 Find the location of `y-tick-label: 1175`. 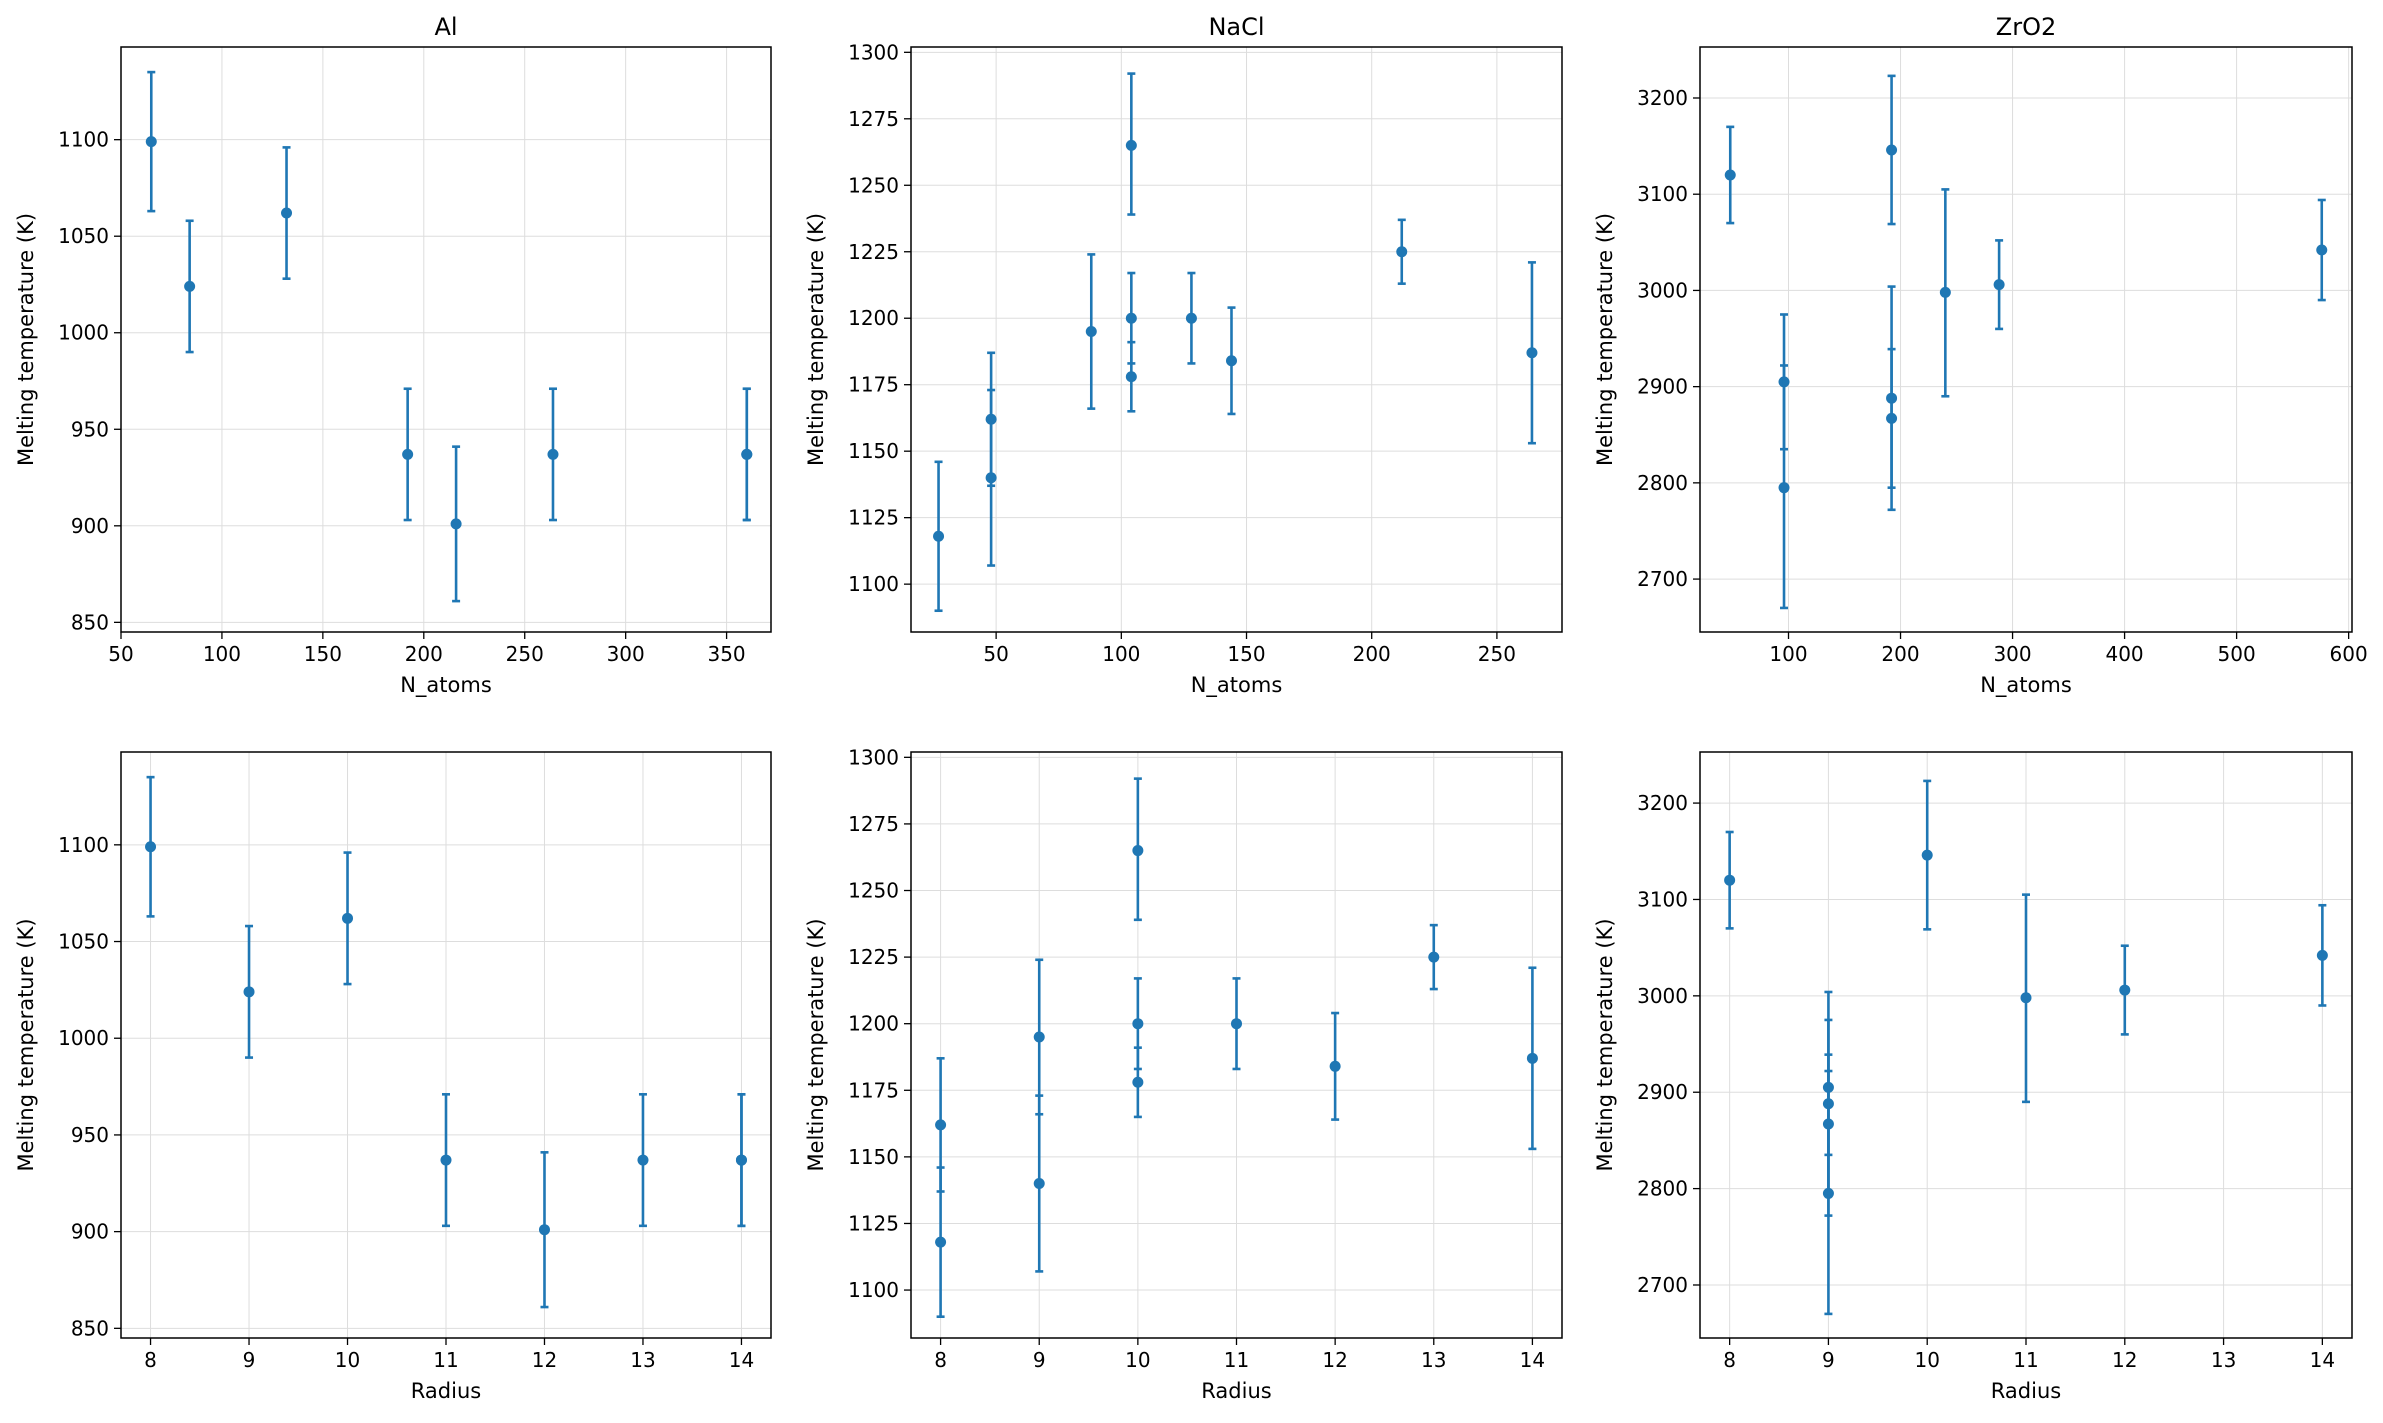

y-tick-label: 1175 is located at coordinates (873, 385).